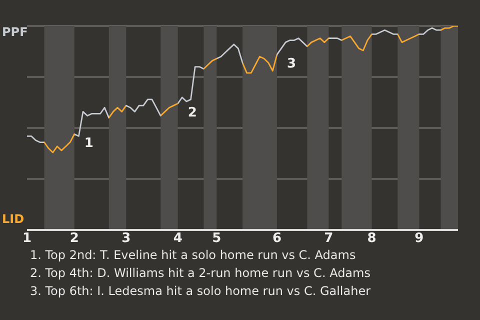  What do you see at coordinates (126, 238) in the screenshot?
I see `x-tick-label: 3` at bounding box center [126, 238].